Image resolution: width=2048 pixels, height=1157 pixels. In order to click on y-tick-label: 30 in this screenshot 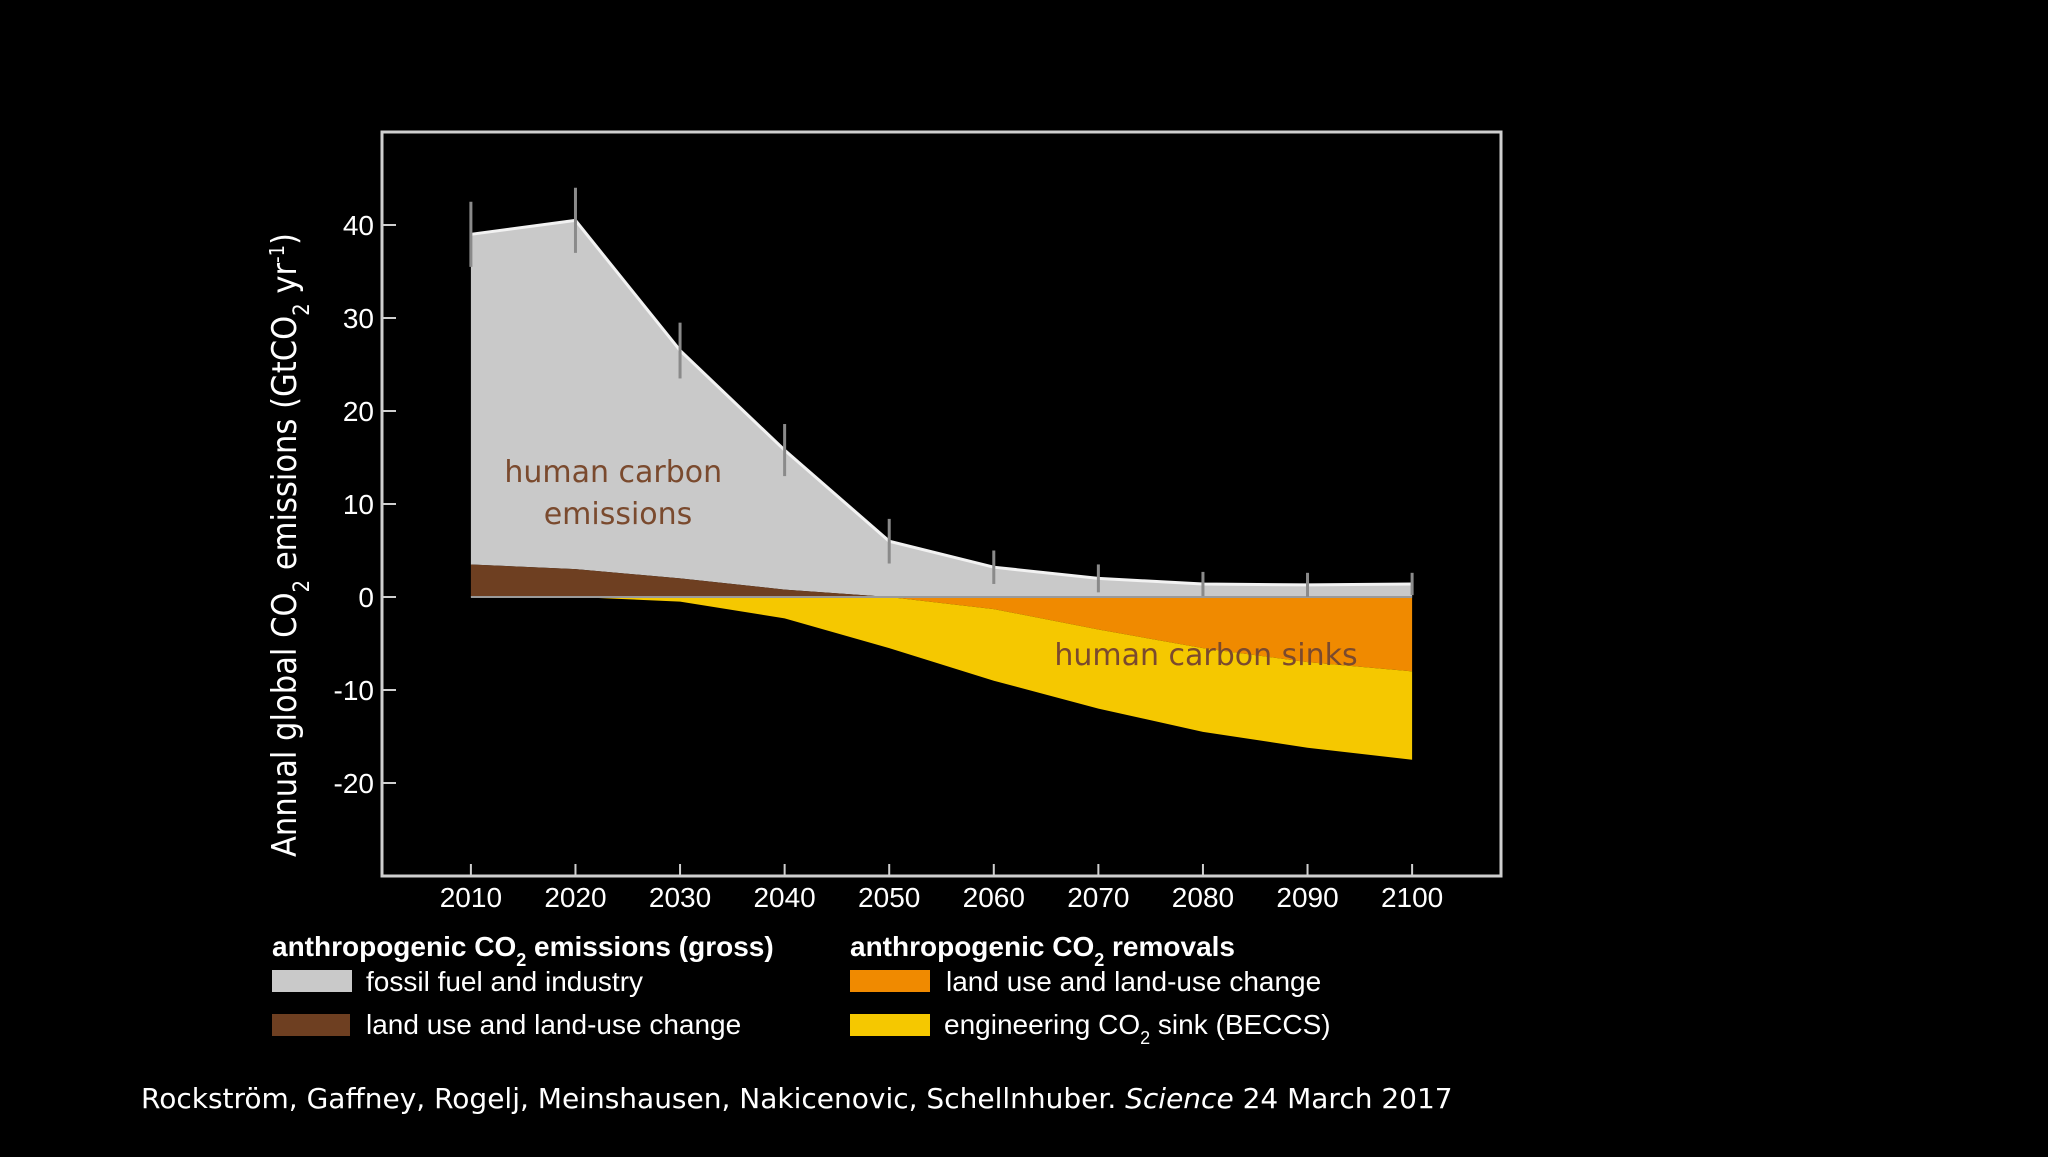, I will do `click(358, 318)`.